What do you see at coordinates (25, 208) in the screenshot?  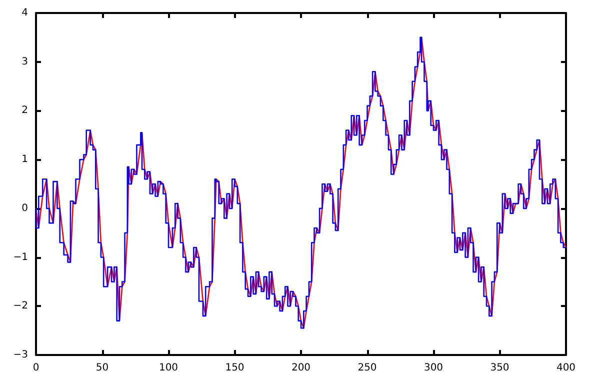 I see `y-tick-label: 0` at bounding box center [25, 208].